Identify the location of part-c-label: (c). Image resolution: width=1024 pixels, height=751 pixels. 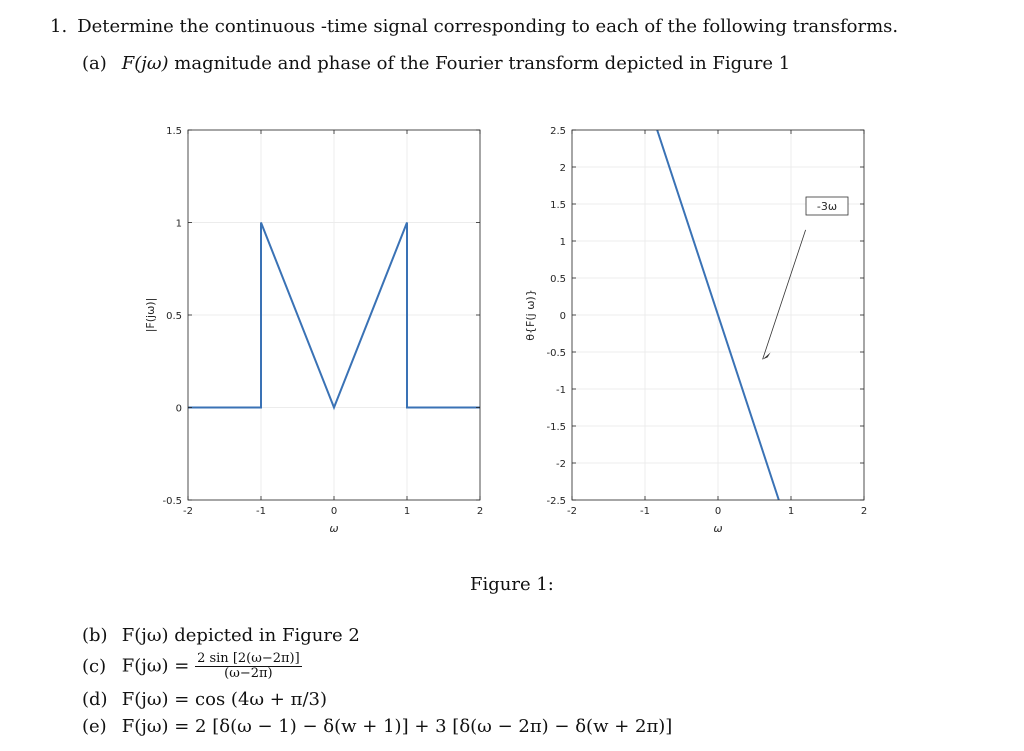
(94, 666).